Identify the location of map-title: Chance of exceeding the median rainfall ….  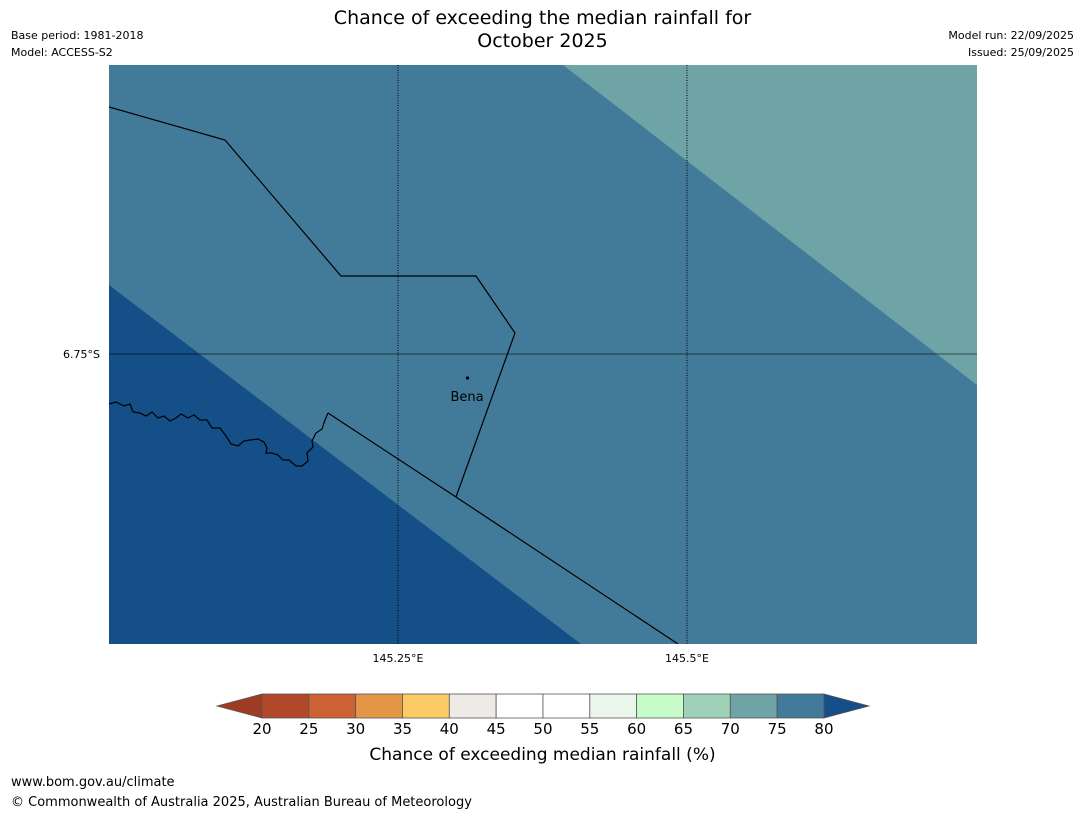
(542, 30).